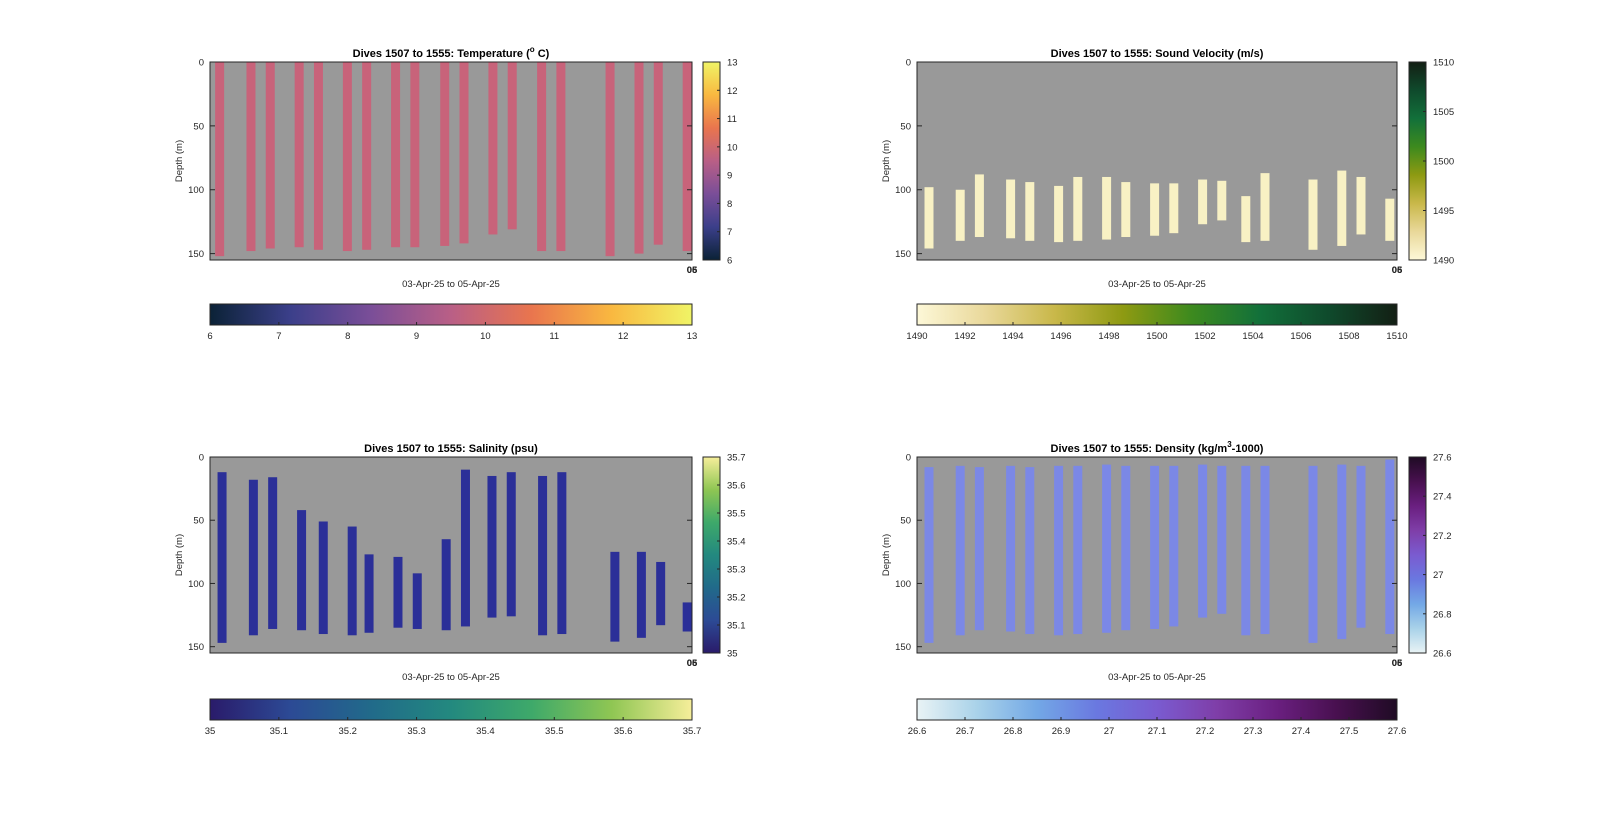 The height and width of the screenshot is (830, 1600). What do you see at coordinates (1060, 336) in the screenshot?
I see `colorbar-h-tick-label: 1496` at bounding box center [1060, 336].